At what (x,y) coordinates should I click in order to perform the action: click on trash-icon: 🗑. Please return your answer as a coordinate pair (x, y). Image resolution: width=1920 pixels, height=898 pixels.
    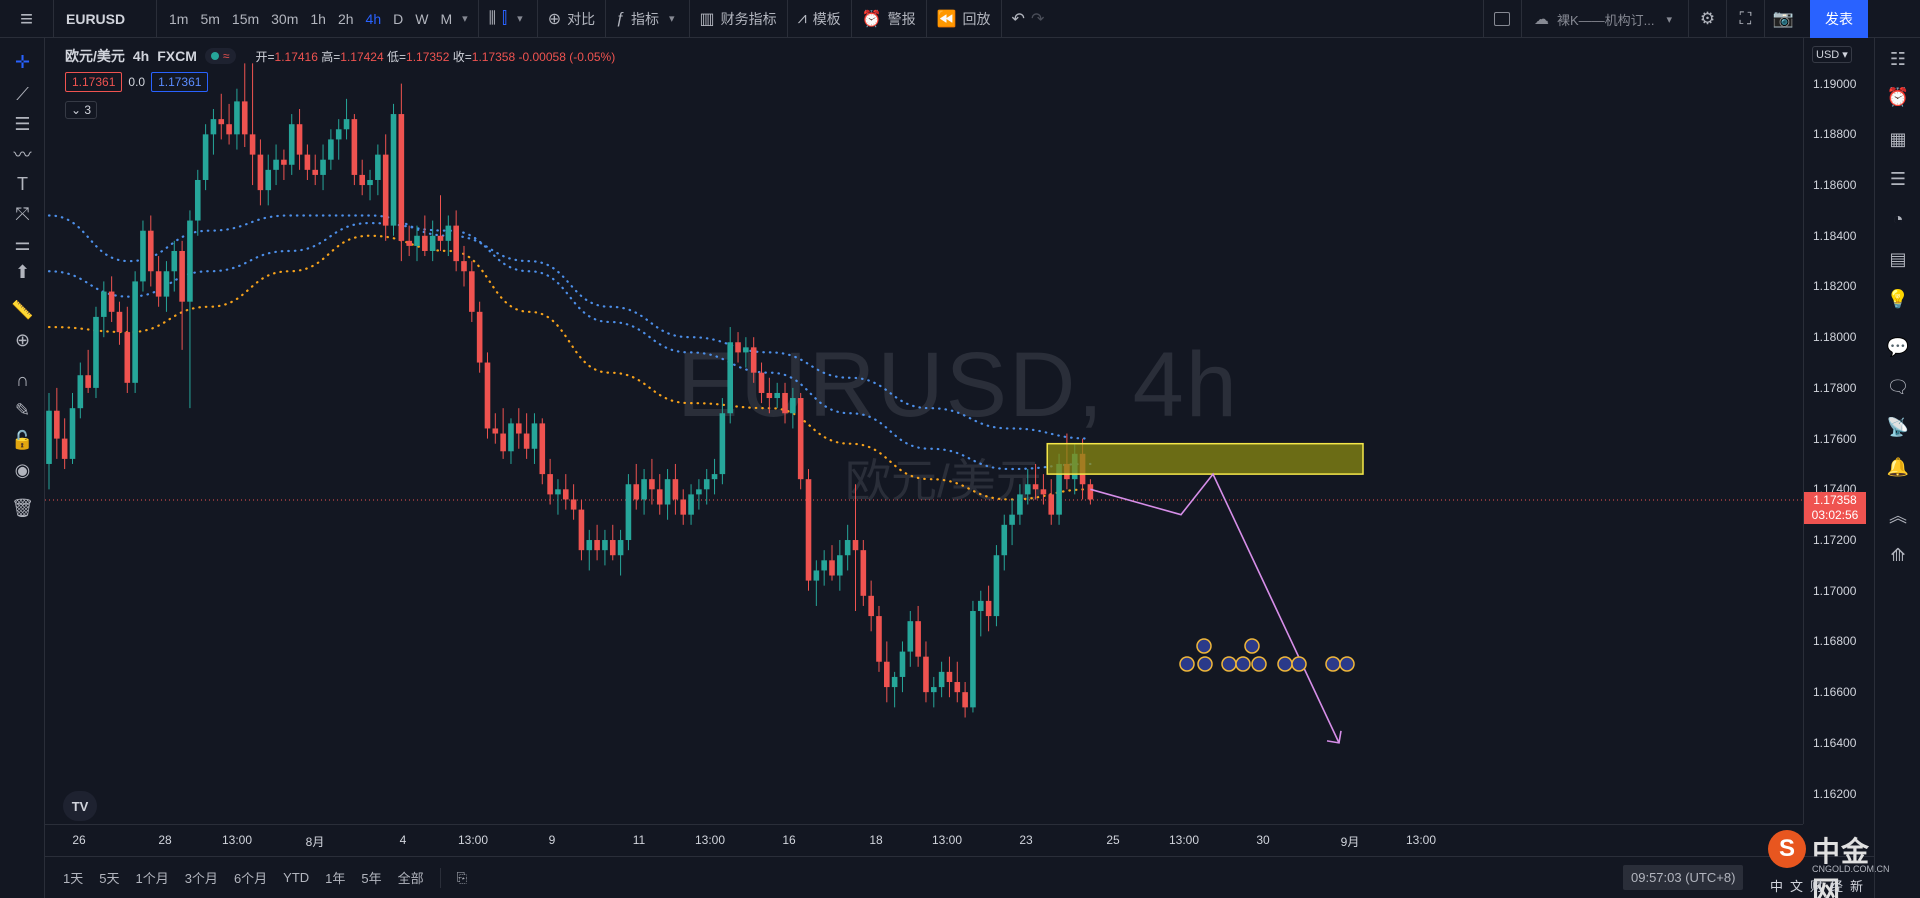
    Looking at the image, I should click on (22, 507).